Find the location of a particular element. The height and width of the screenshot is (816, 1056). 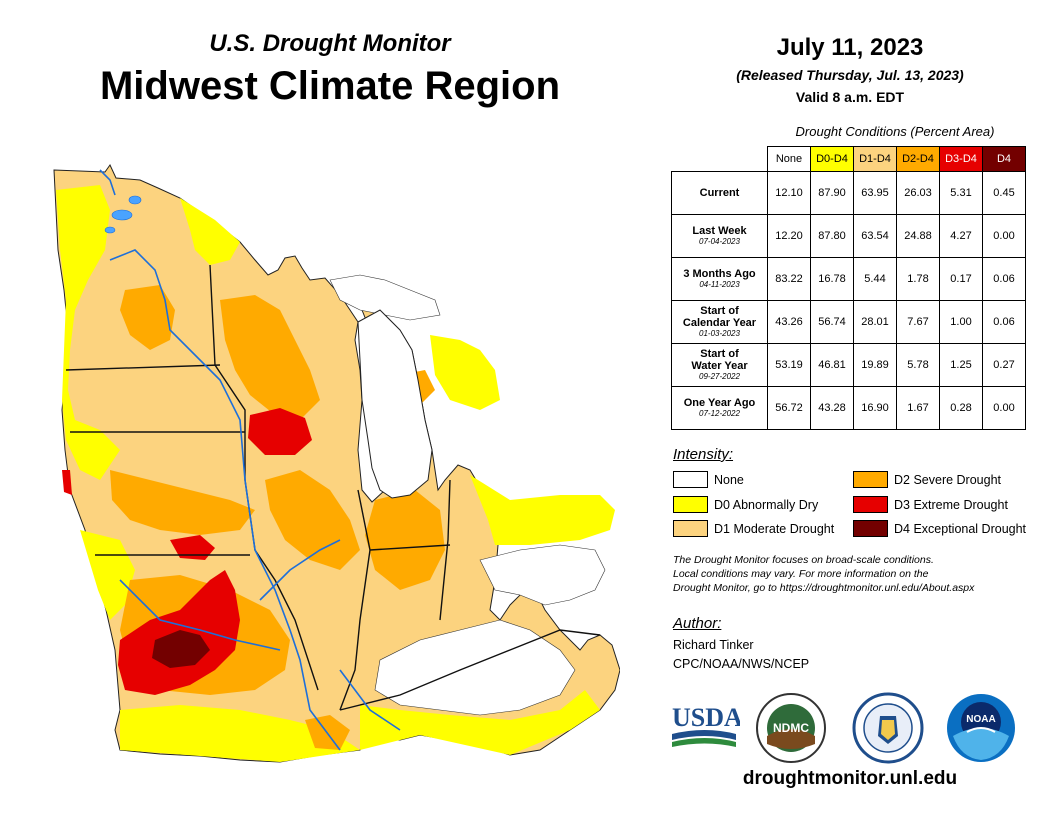

table-header-row: None D0-D4 D1-D4 D2-D4 D3-D4 D4 is located at coordinates (849, 159).